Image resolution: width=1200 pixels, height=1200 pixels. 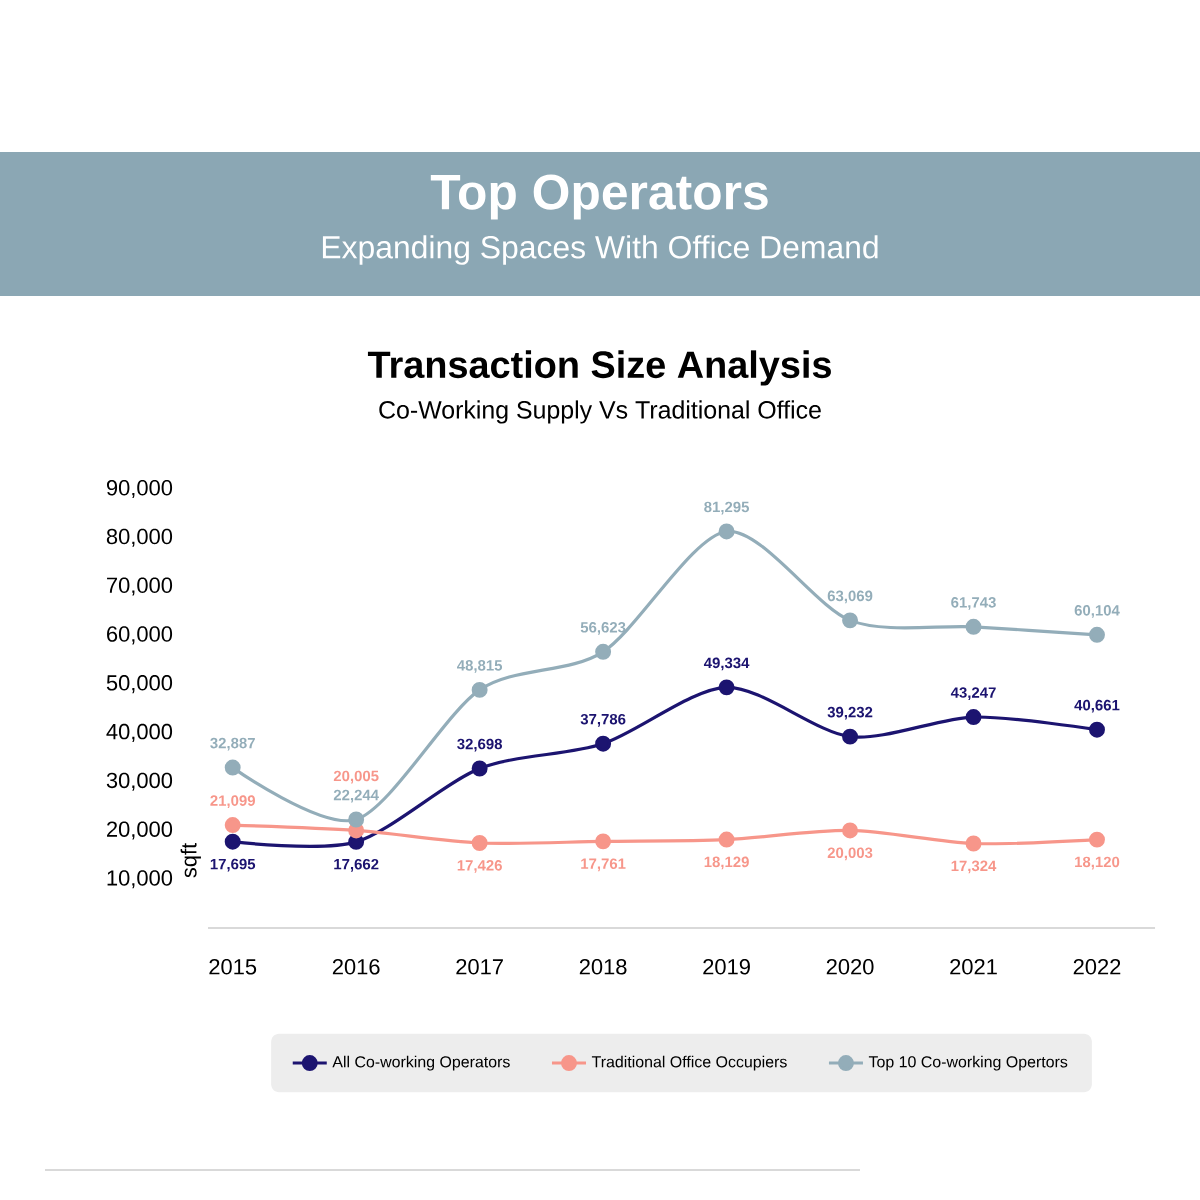 What do you see at coordinates (139, 684) in the screenshot?
I see `y-tick-label: 50,000` at bounding box center [139, 684].